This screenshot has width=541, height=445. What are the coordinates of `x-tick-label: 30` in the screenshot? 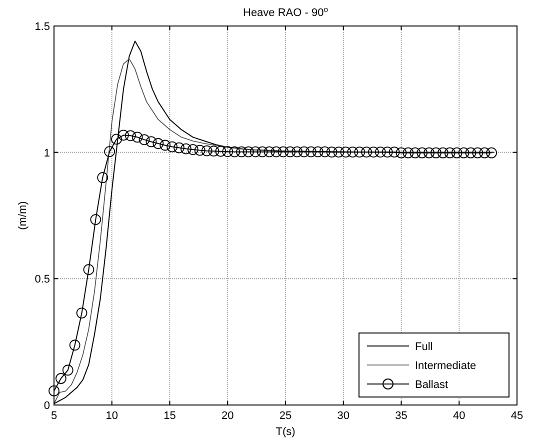 It's located at (343, 416).